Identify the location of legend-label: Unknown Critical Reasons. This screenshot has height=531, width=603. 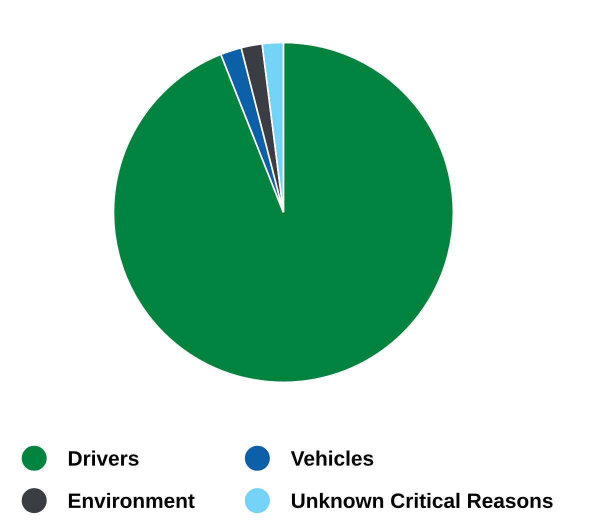
(422, 500).